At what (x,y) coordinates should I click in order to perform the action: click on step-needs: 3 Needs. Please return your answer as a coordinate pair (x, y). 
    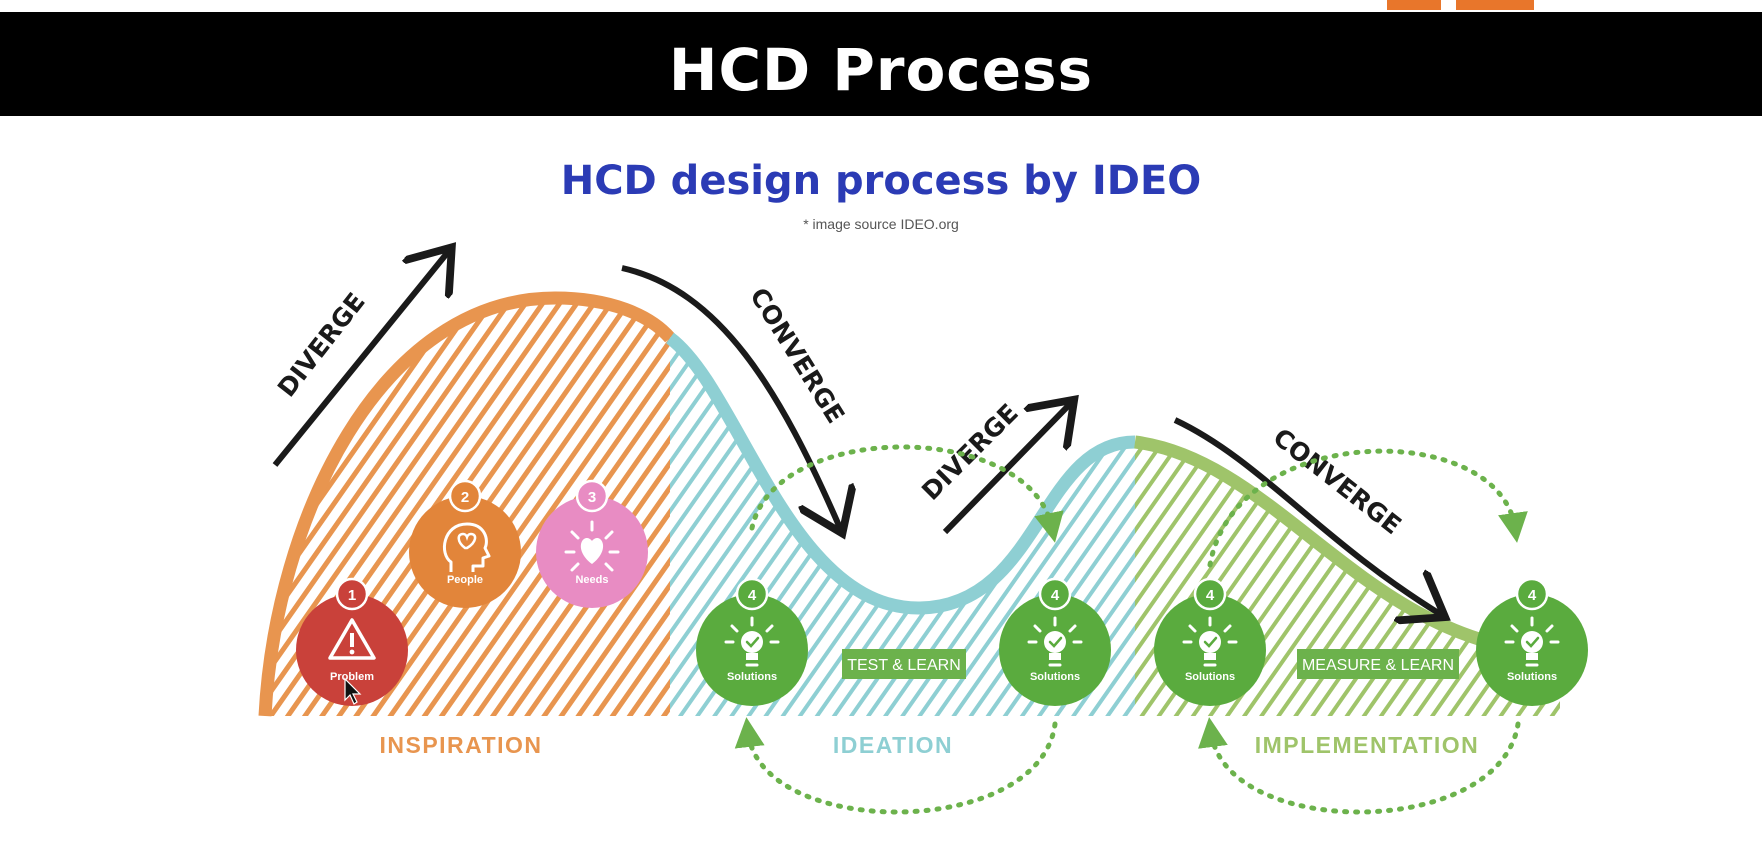
    Looking at the image, I should click on (592, 543).